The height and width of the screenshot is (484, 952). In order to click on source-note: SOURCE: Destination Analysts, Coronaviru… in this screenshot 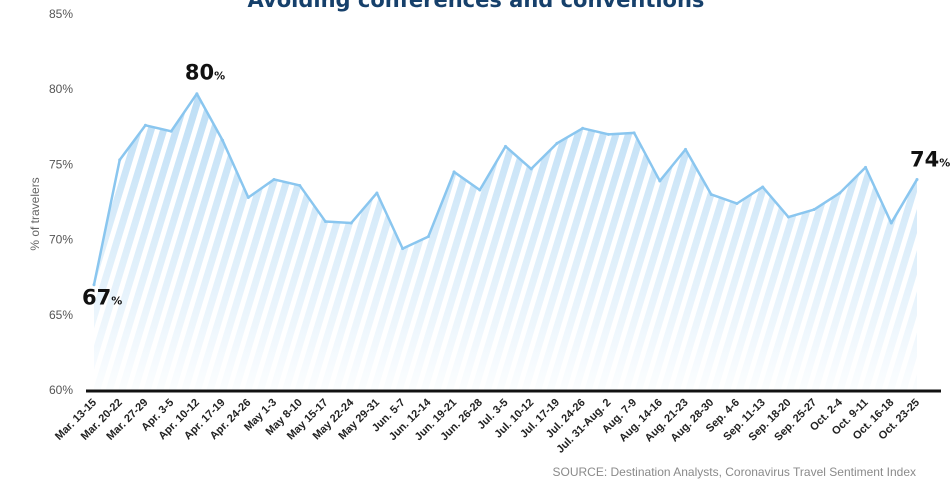, I will do `click(734, 472)`.